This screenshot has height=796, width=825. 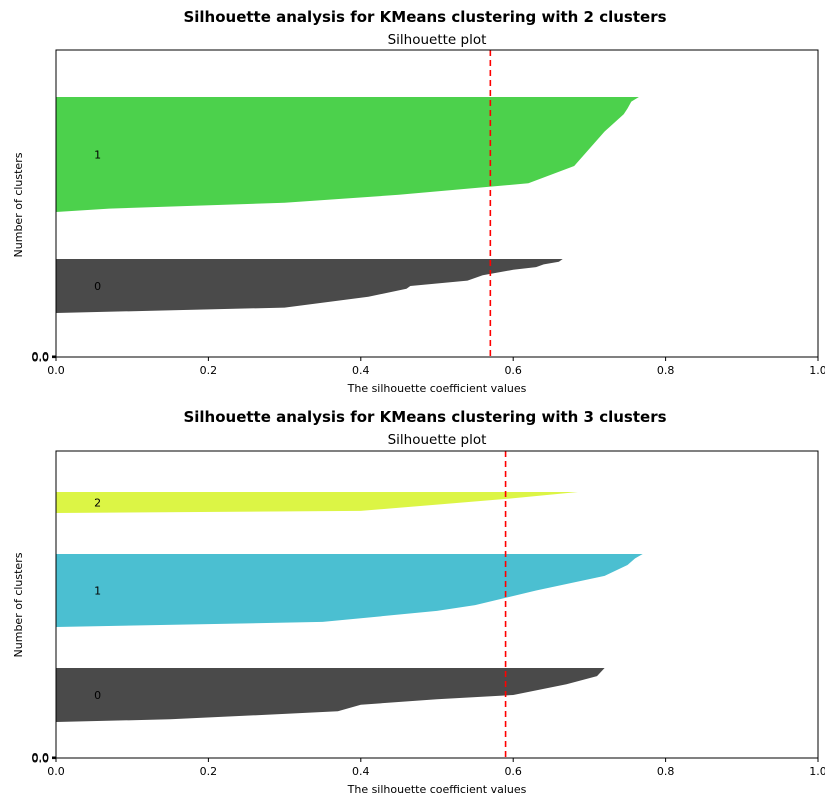 I want to click on panel-2-y-axis-label: Number of clusters, so click(x=18, y=604).